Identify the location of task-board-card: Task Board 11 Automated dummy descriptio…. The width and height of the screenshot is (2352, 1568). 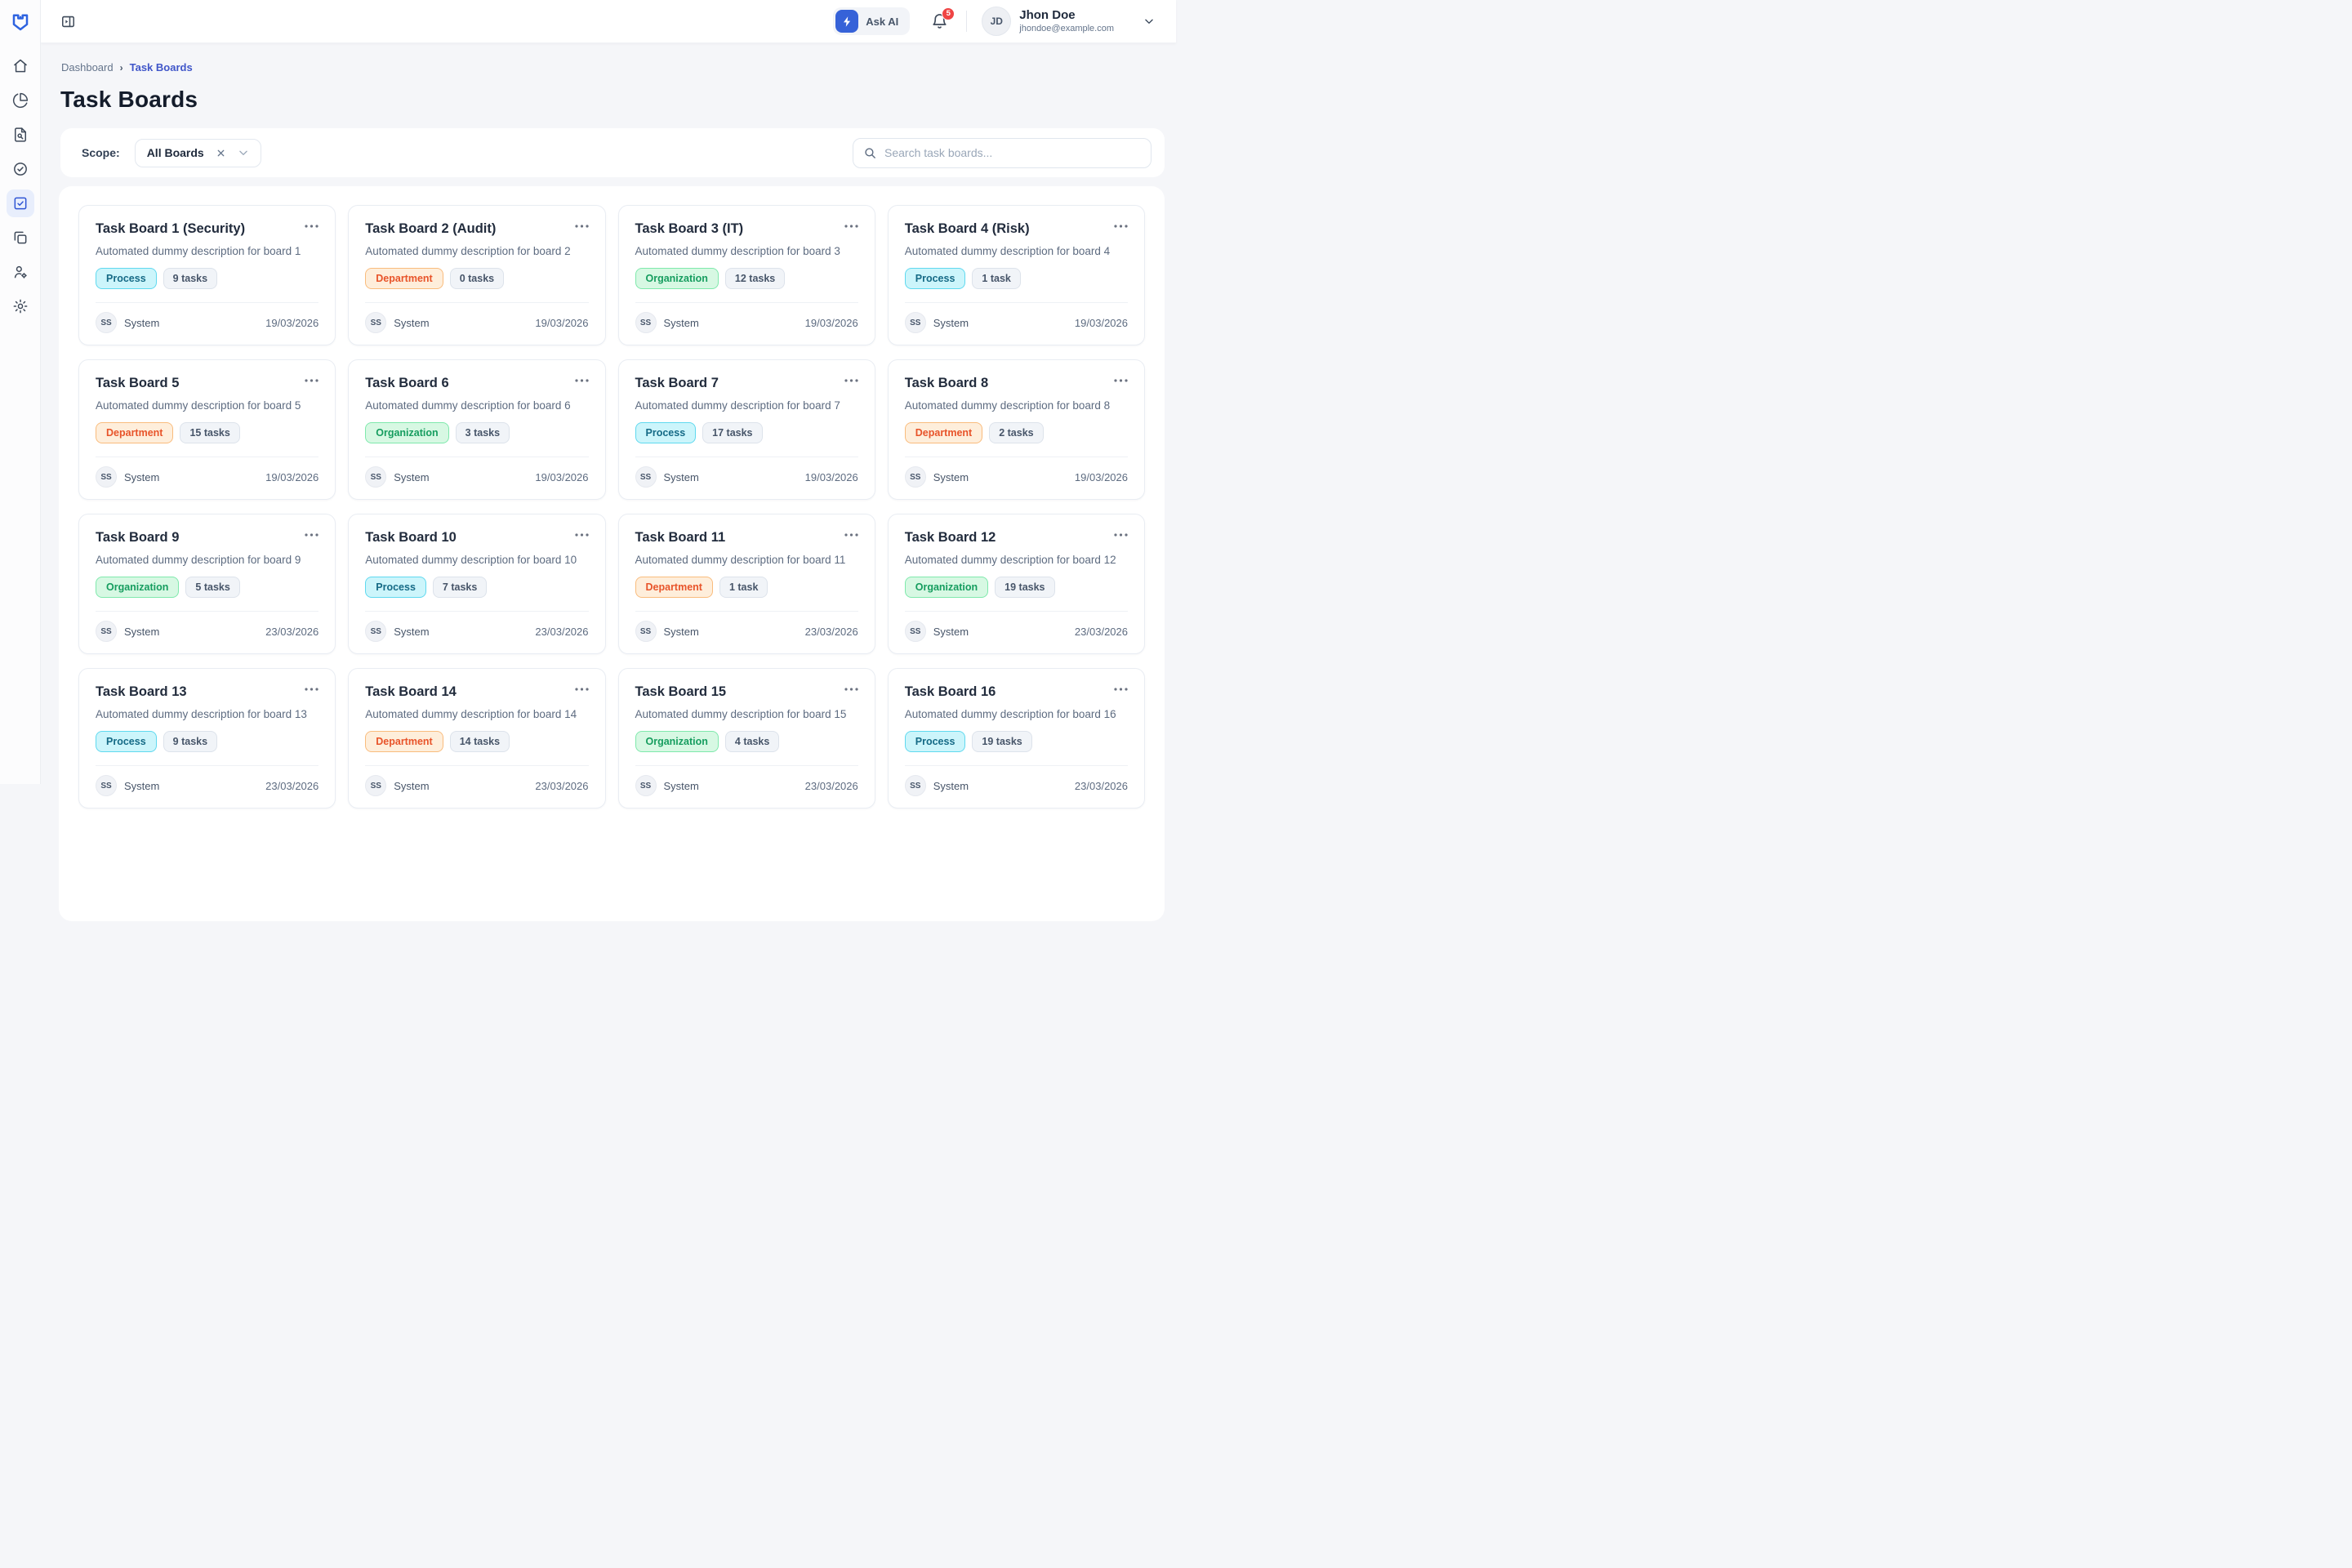
(746, 584).